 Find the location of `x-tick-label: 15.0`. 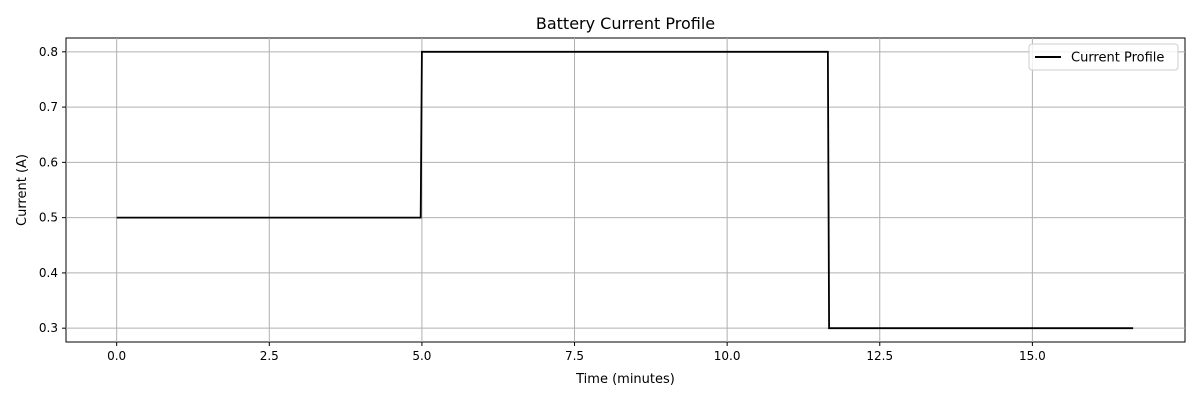

x-tick-label: 15.0 is located at coordinates (1032, 356).